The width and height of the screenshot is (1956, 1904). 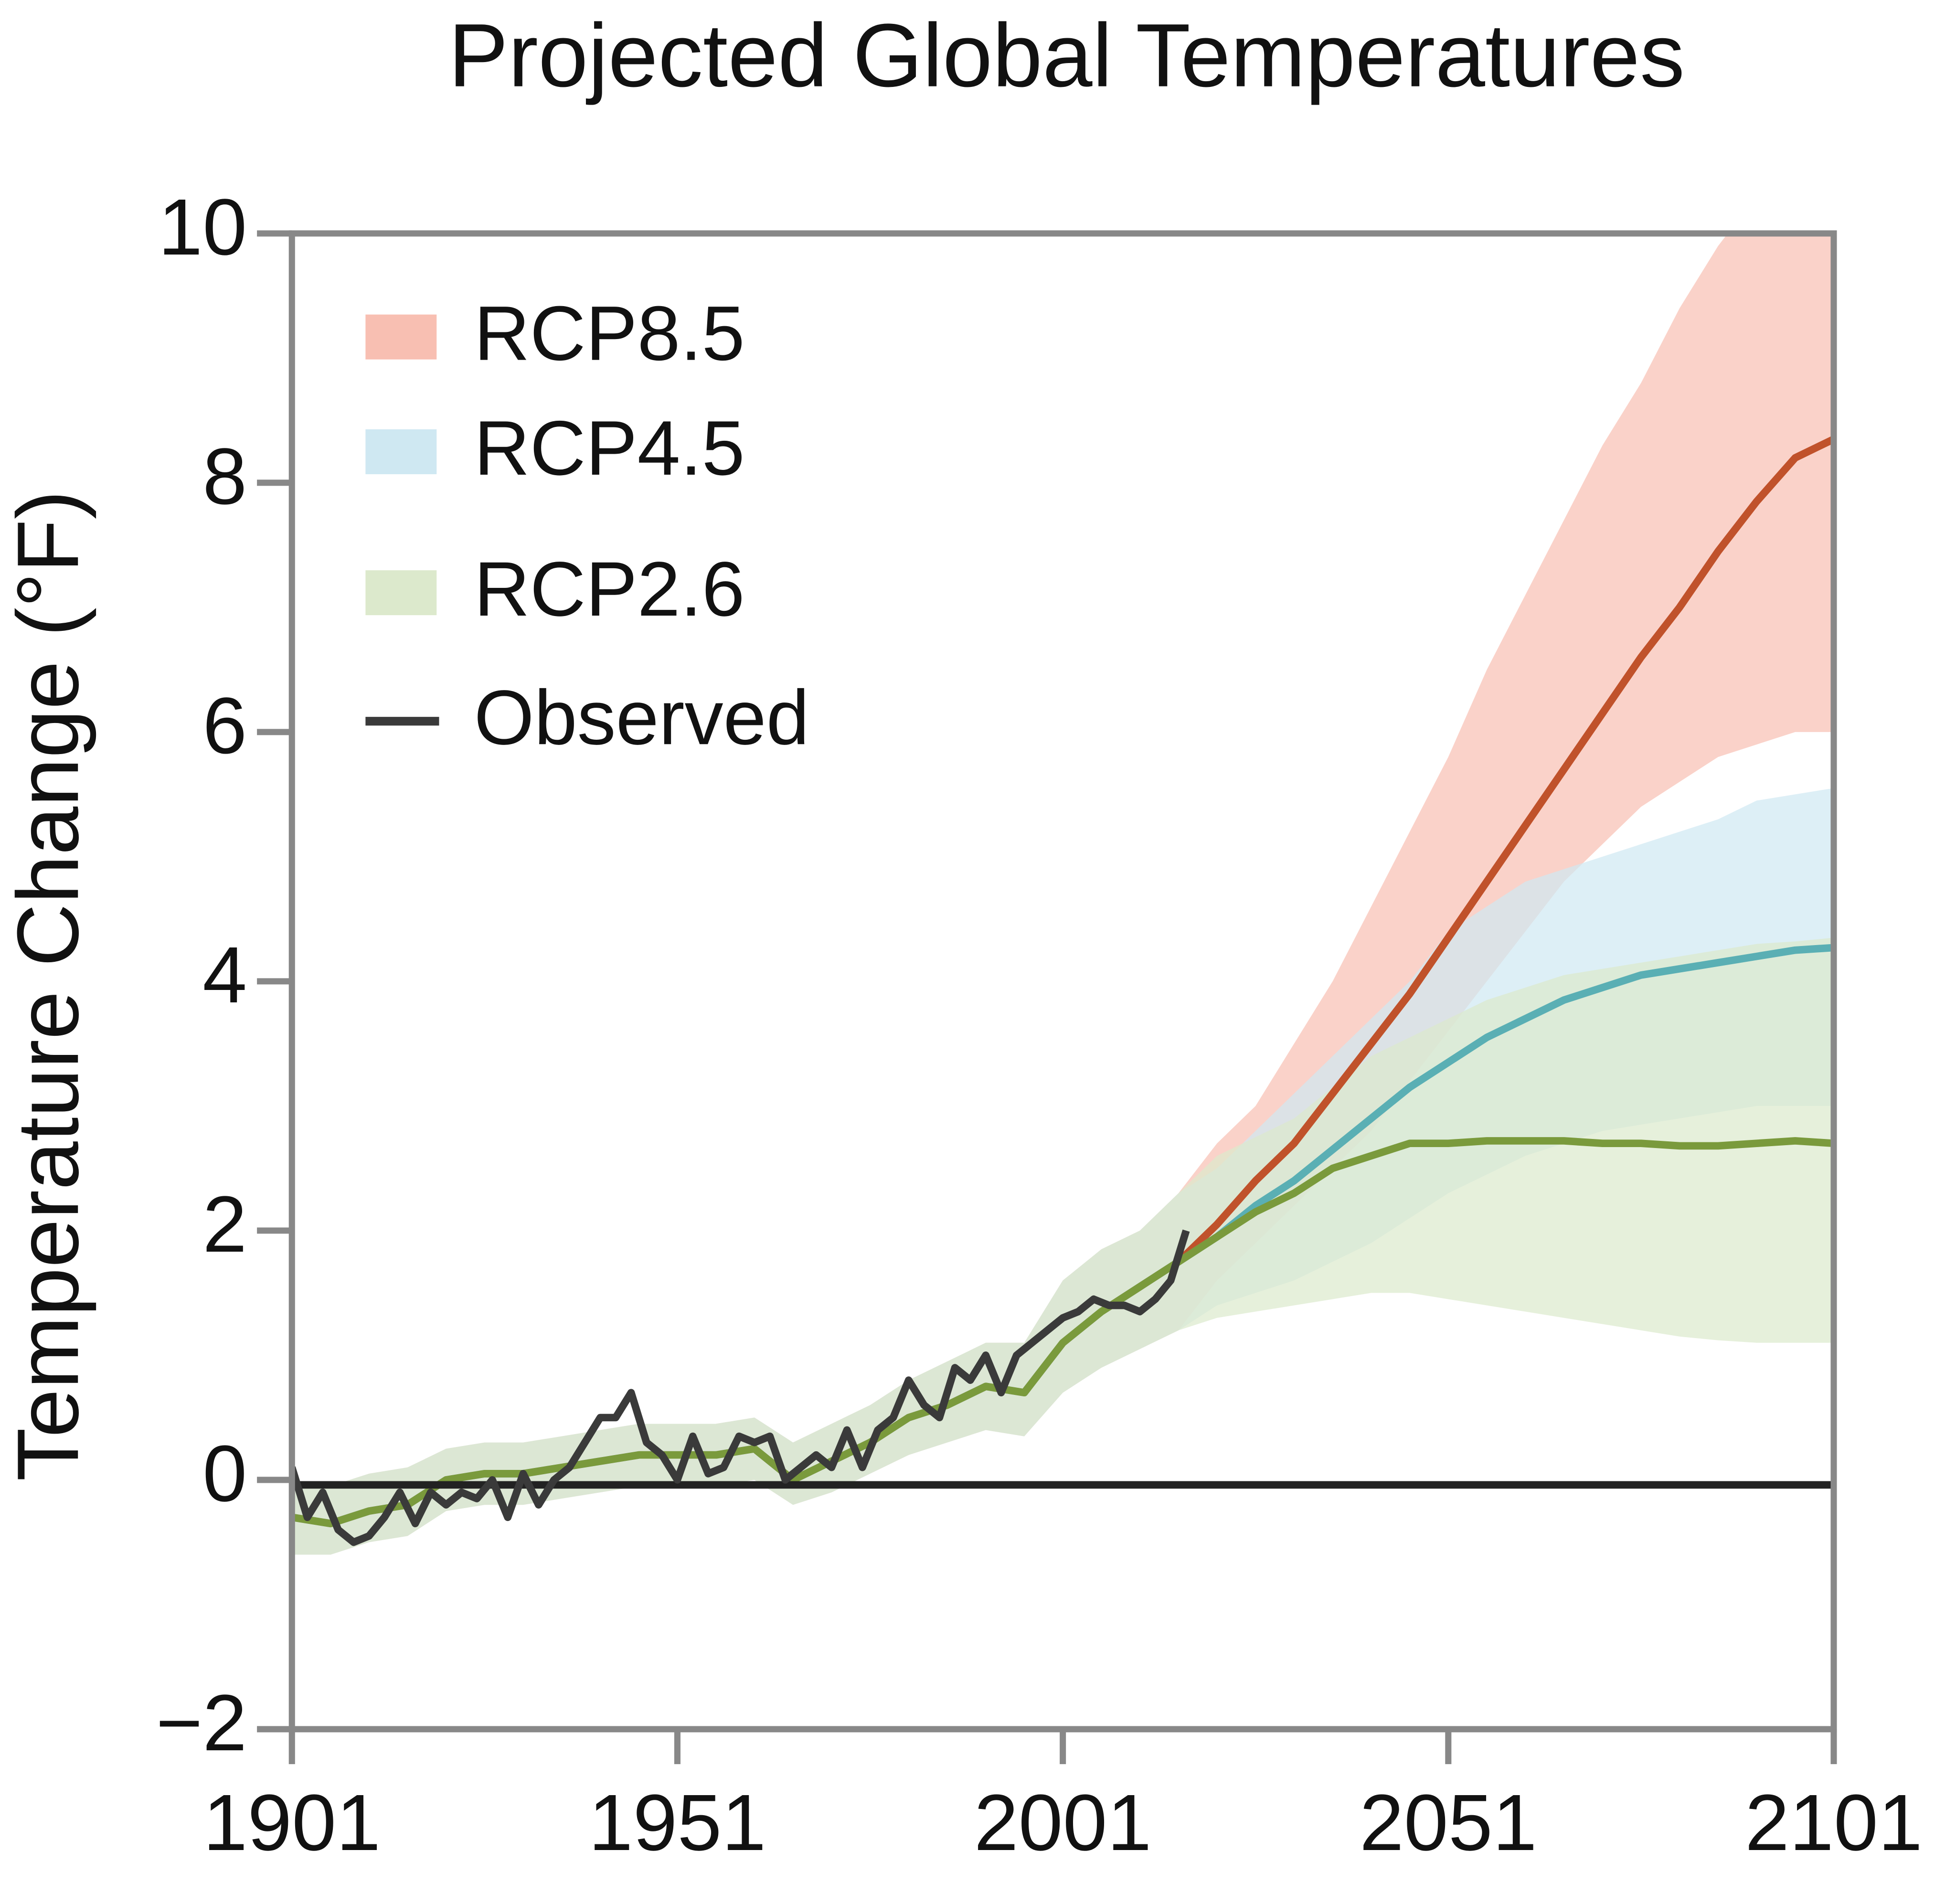 I want to click on x-tick-label: 2051, so click(x=1449, y=1822).